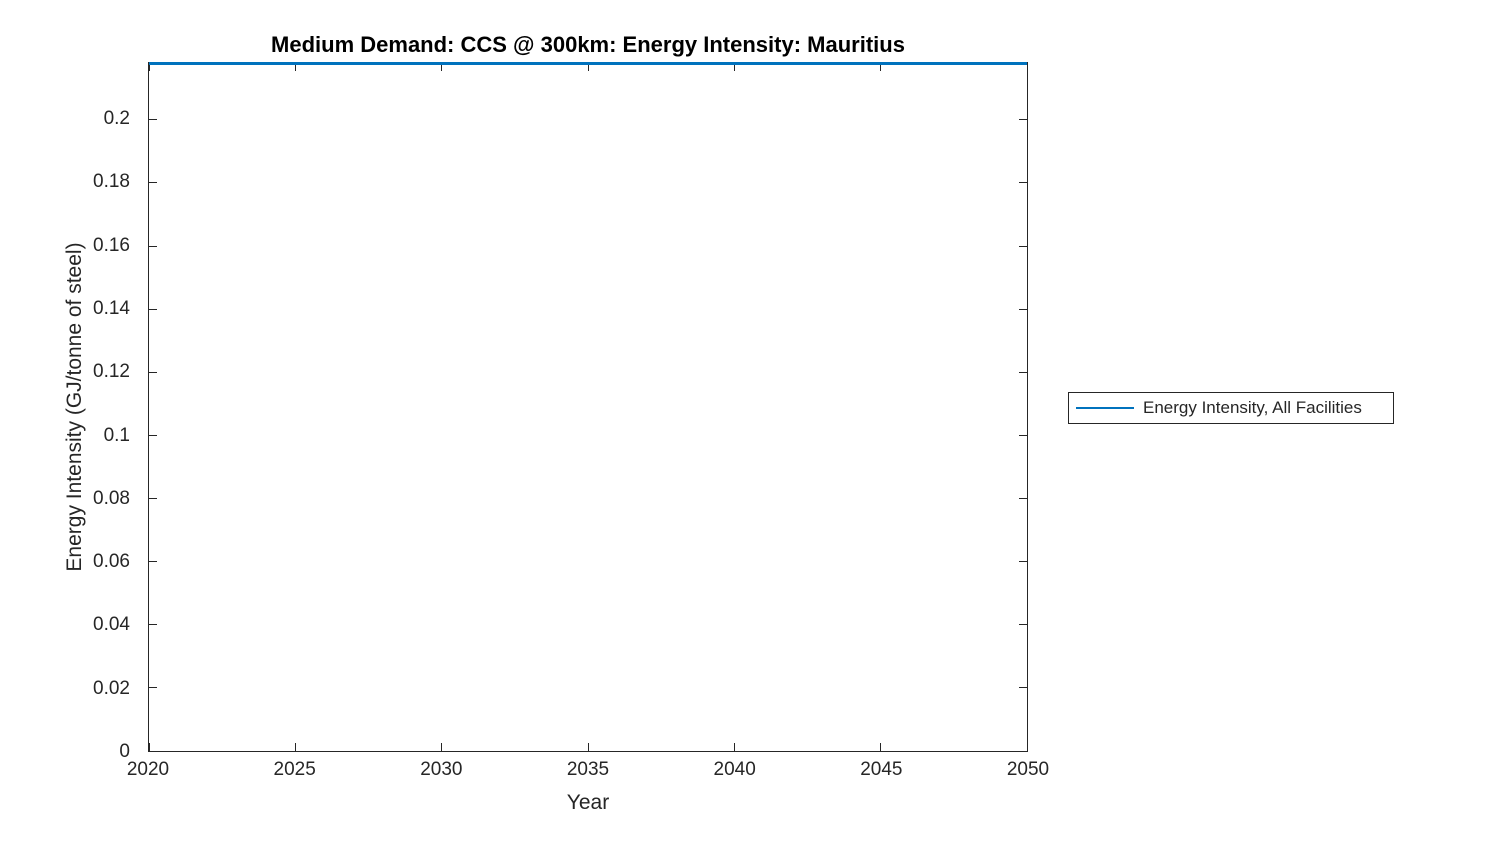  What do you see at coordinates (111, 562) in the screenshot?
I see `y-tick-label: 0.06` at bounding box center [111, 562].